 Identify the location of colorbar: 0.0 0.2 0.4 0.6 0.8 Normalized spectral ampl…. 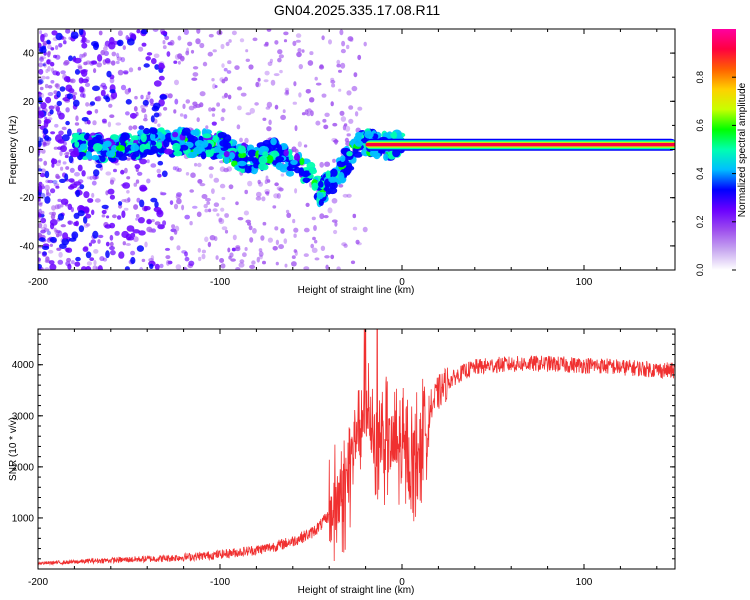
(721, 152).